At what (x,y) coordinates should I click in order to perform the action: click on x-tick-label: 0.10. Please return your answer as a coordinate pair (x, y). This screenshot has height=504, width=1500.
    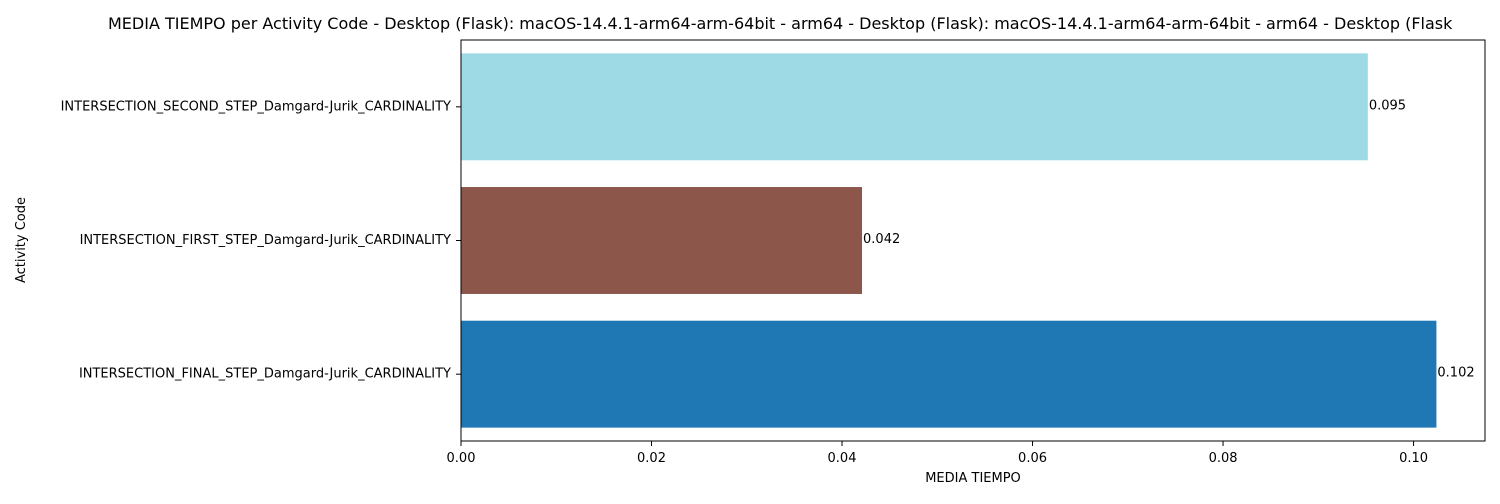
    Looking at the image, I should click on (1413, 458).